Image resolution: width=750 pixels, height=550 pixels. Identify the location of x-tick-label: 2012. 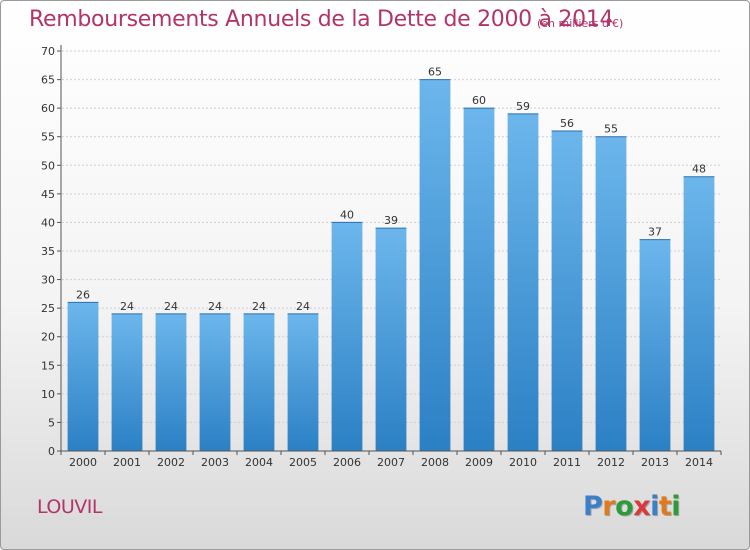
(611, 462).